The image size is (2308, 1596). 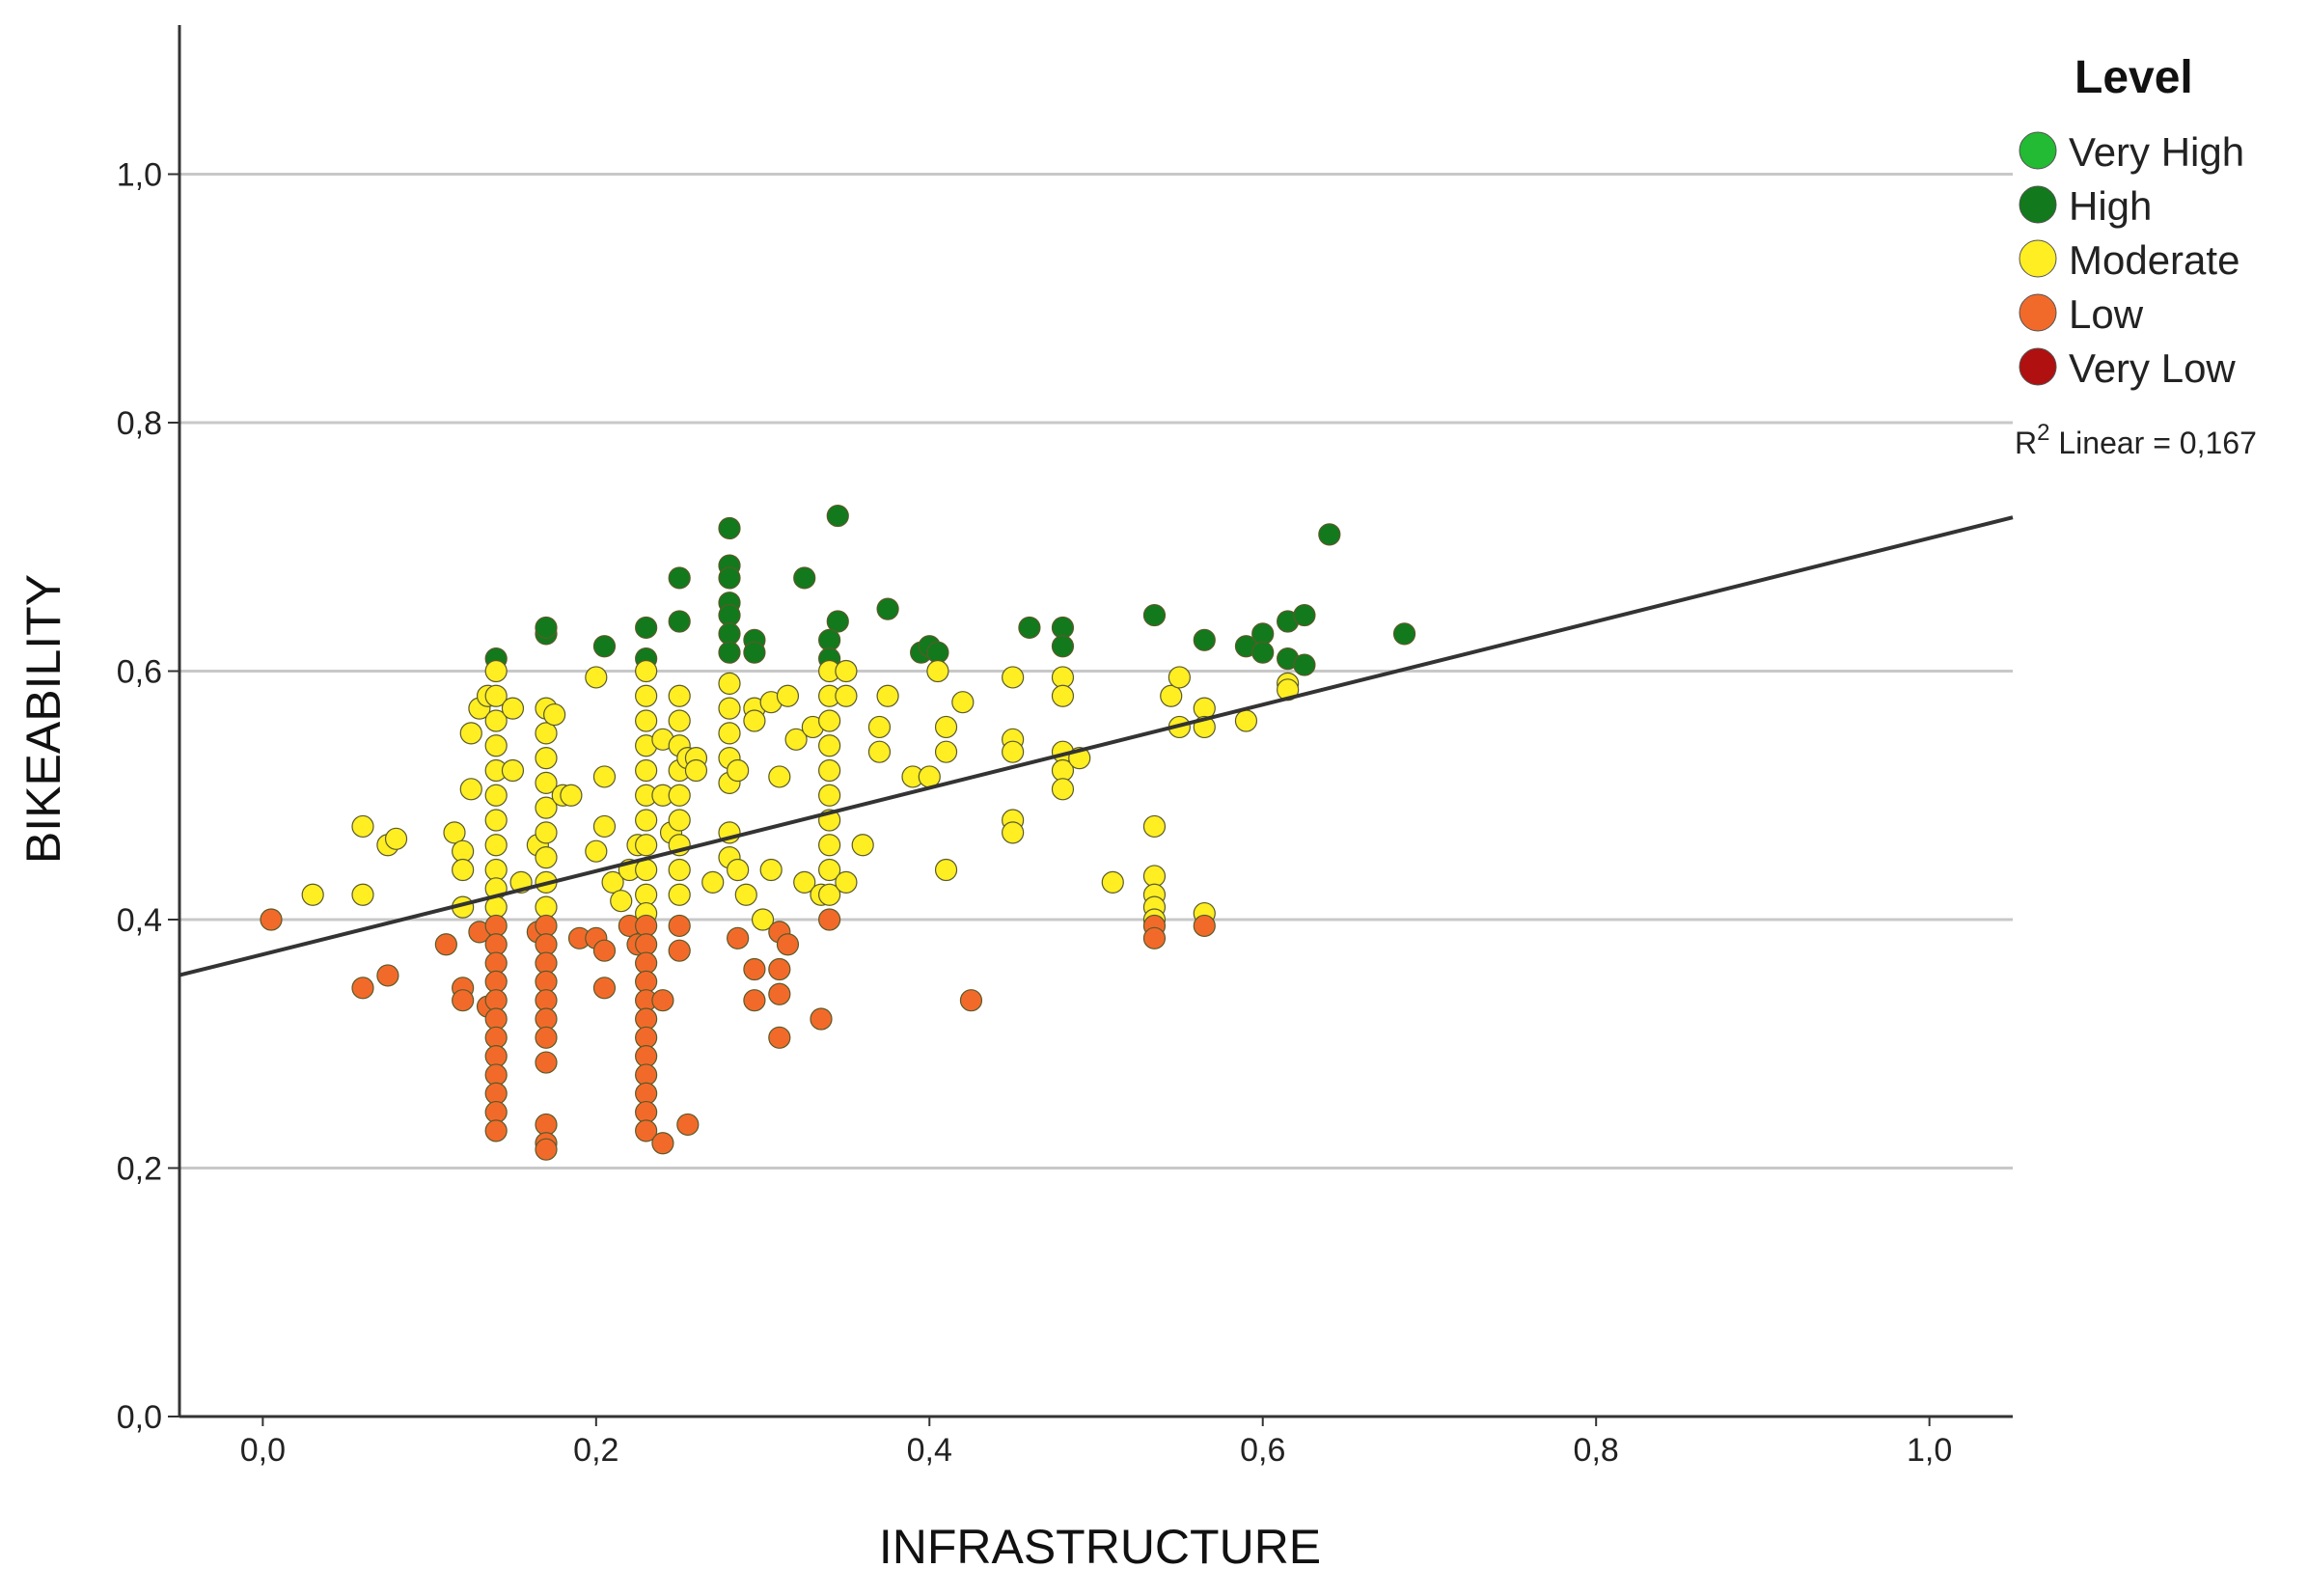 I want to click on r-squared-value: Linear = 0,167, so click(x=2152, y=443).